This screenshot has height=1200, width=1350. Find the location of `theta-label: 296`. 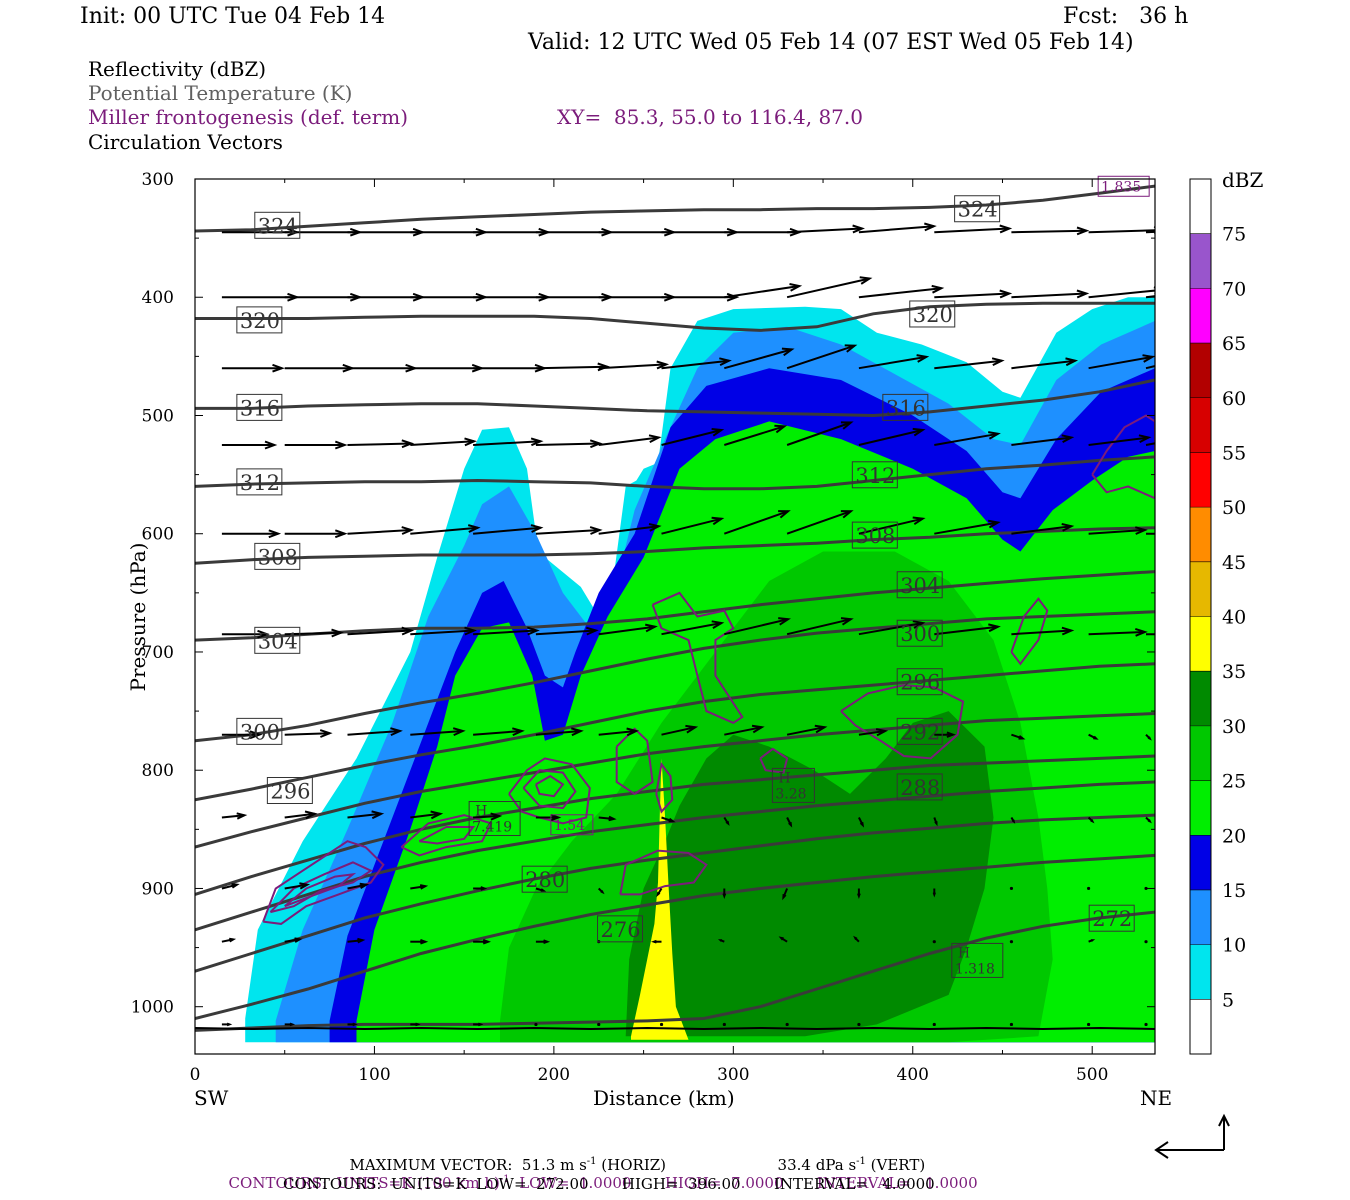

theta-label: 296 is located at coordinates (290, 792).